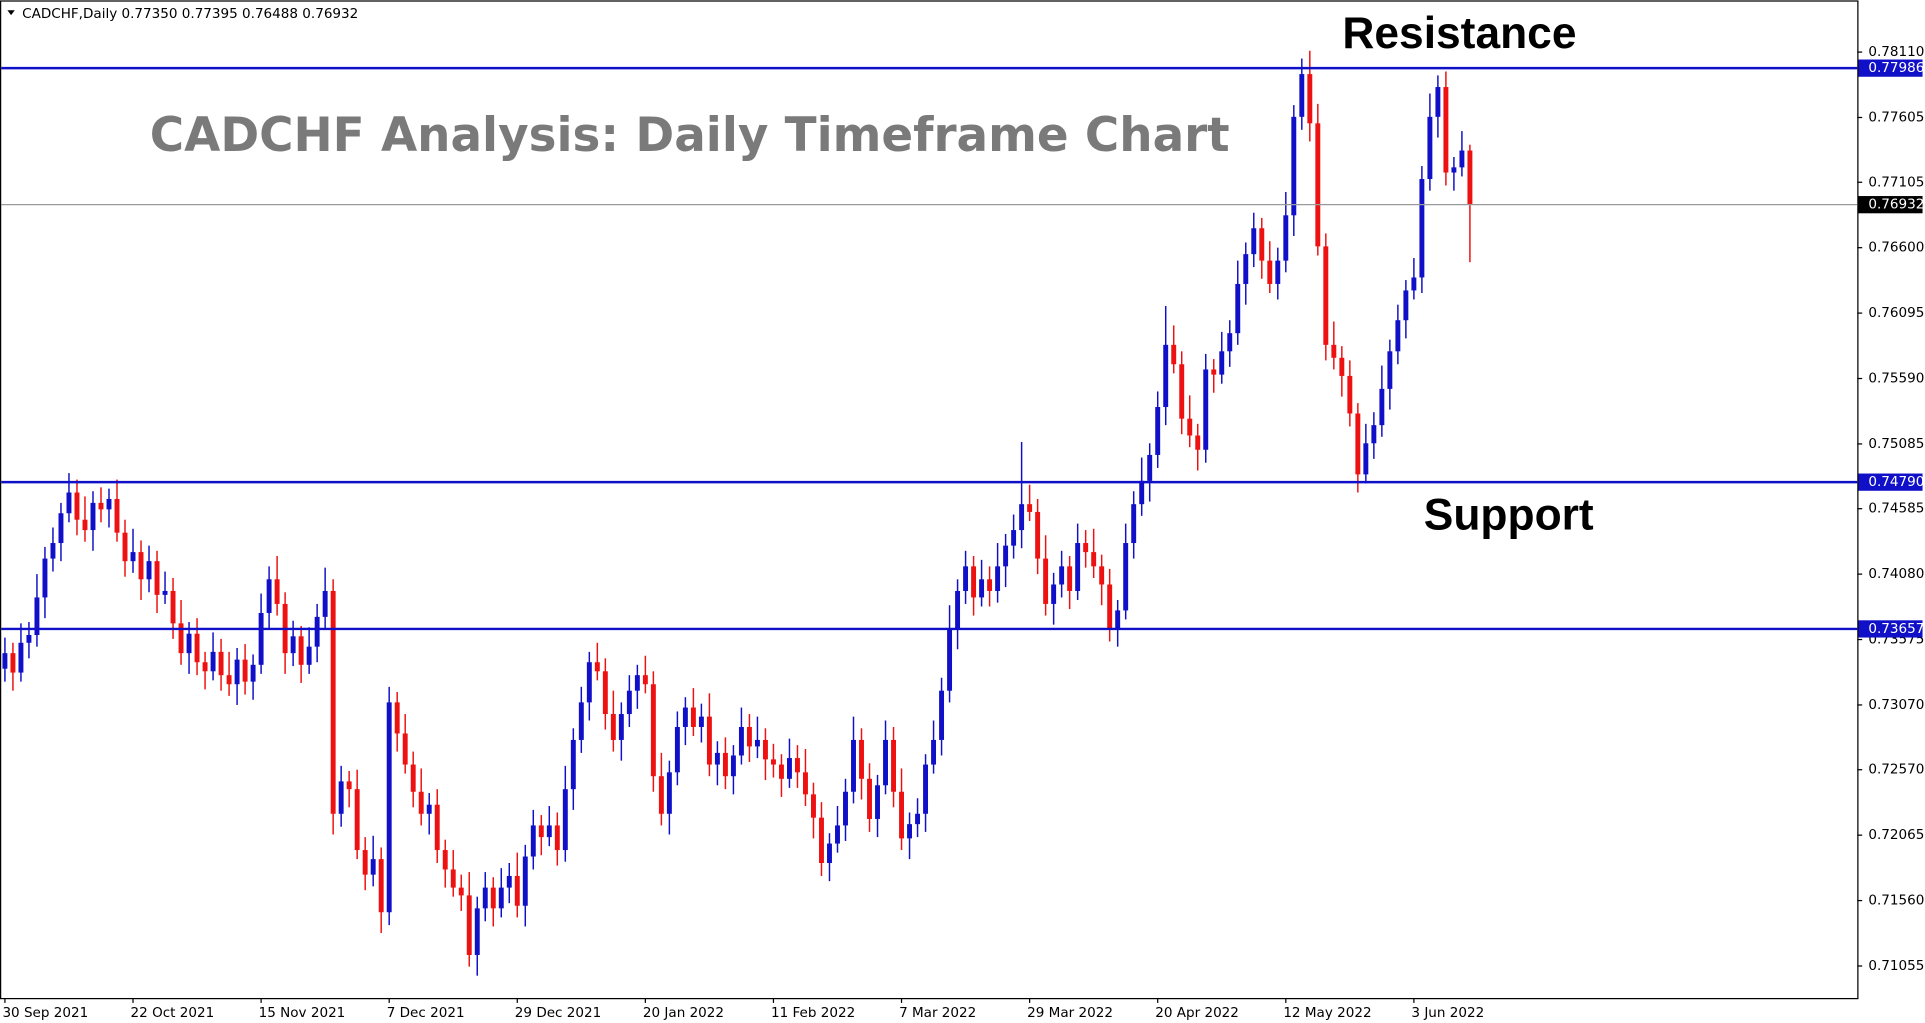  What do you see at coordinates (1896, 966) in the screenshot?
I see `y-tick-label: 0.71055` at bounding box center [1896, 966].